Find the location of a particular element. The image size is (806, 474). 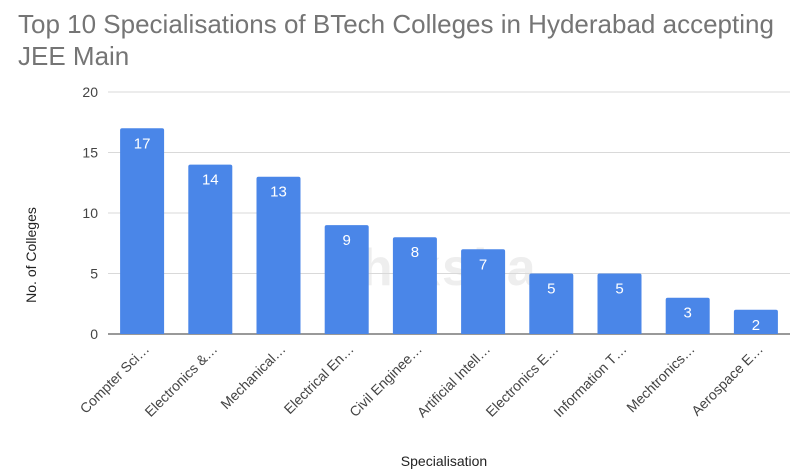

bar-value-label: 13 is located at coordinates (278, 192).